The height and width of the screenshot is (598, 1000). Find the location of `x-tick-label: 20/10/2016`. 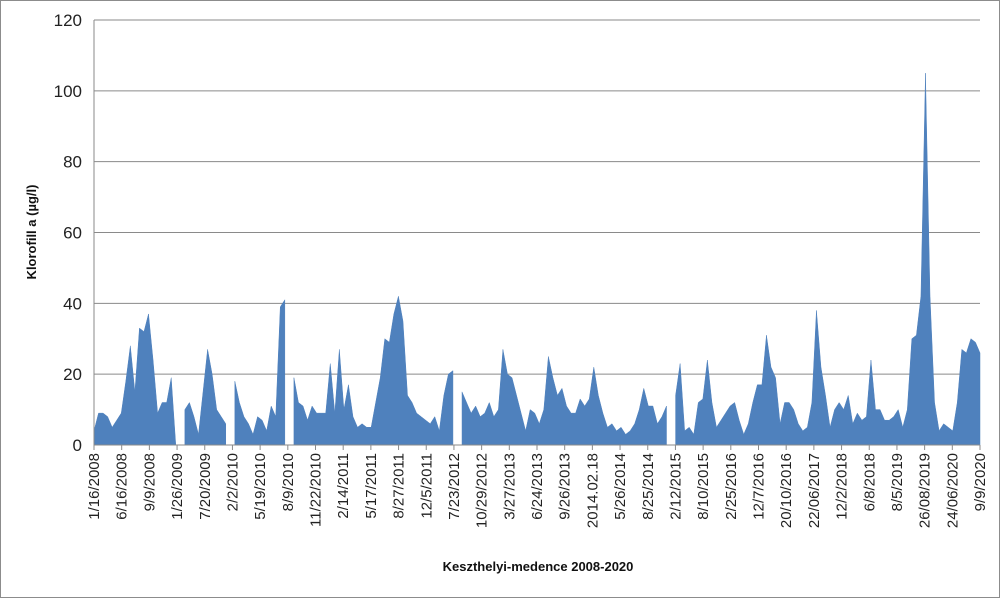

x-tick-label: 20/10/2016 is located at coordinates (786, 490).